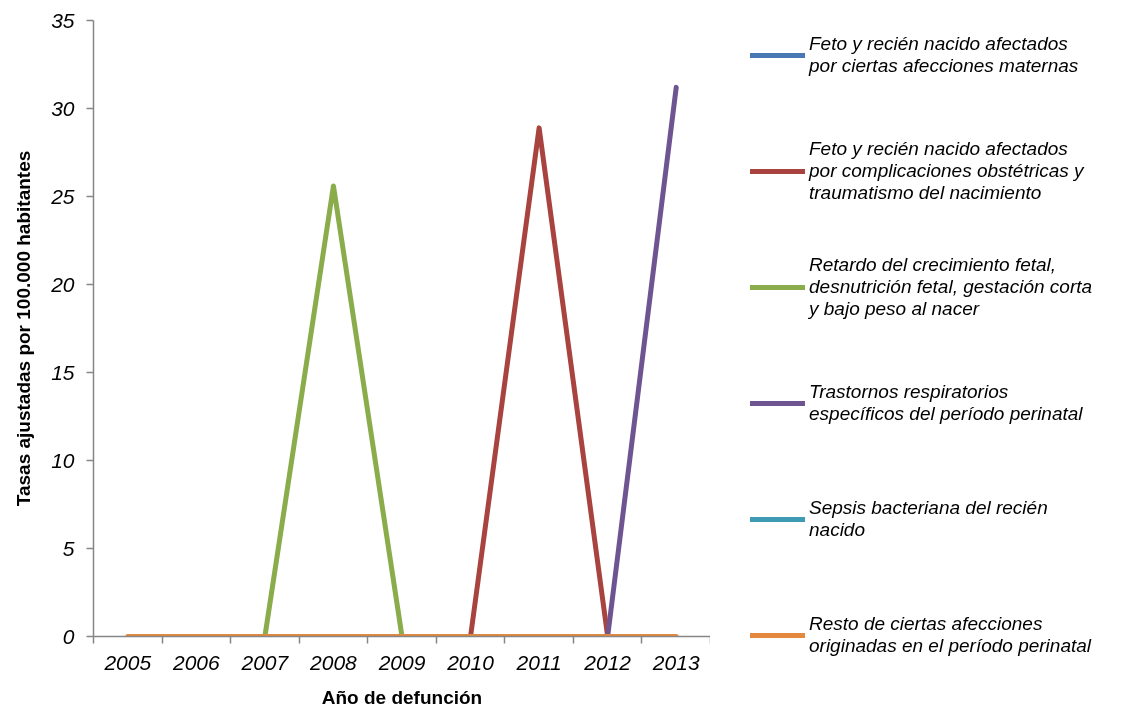 The height and width of the screenshot is (721, 1146). Describe the element at coordinates (946, 403) in the screenshot. I see `legend-label: Trastornos respiratorios específicos del período perinatal` at that location.